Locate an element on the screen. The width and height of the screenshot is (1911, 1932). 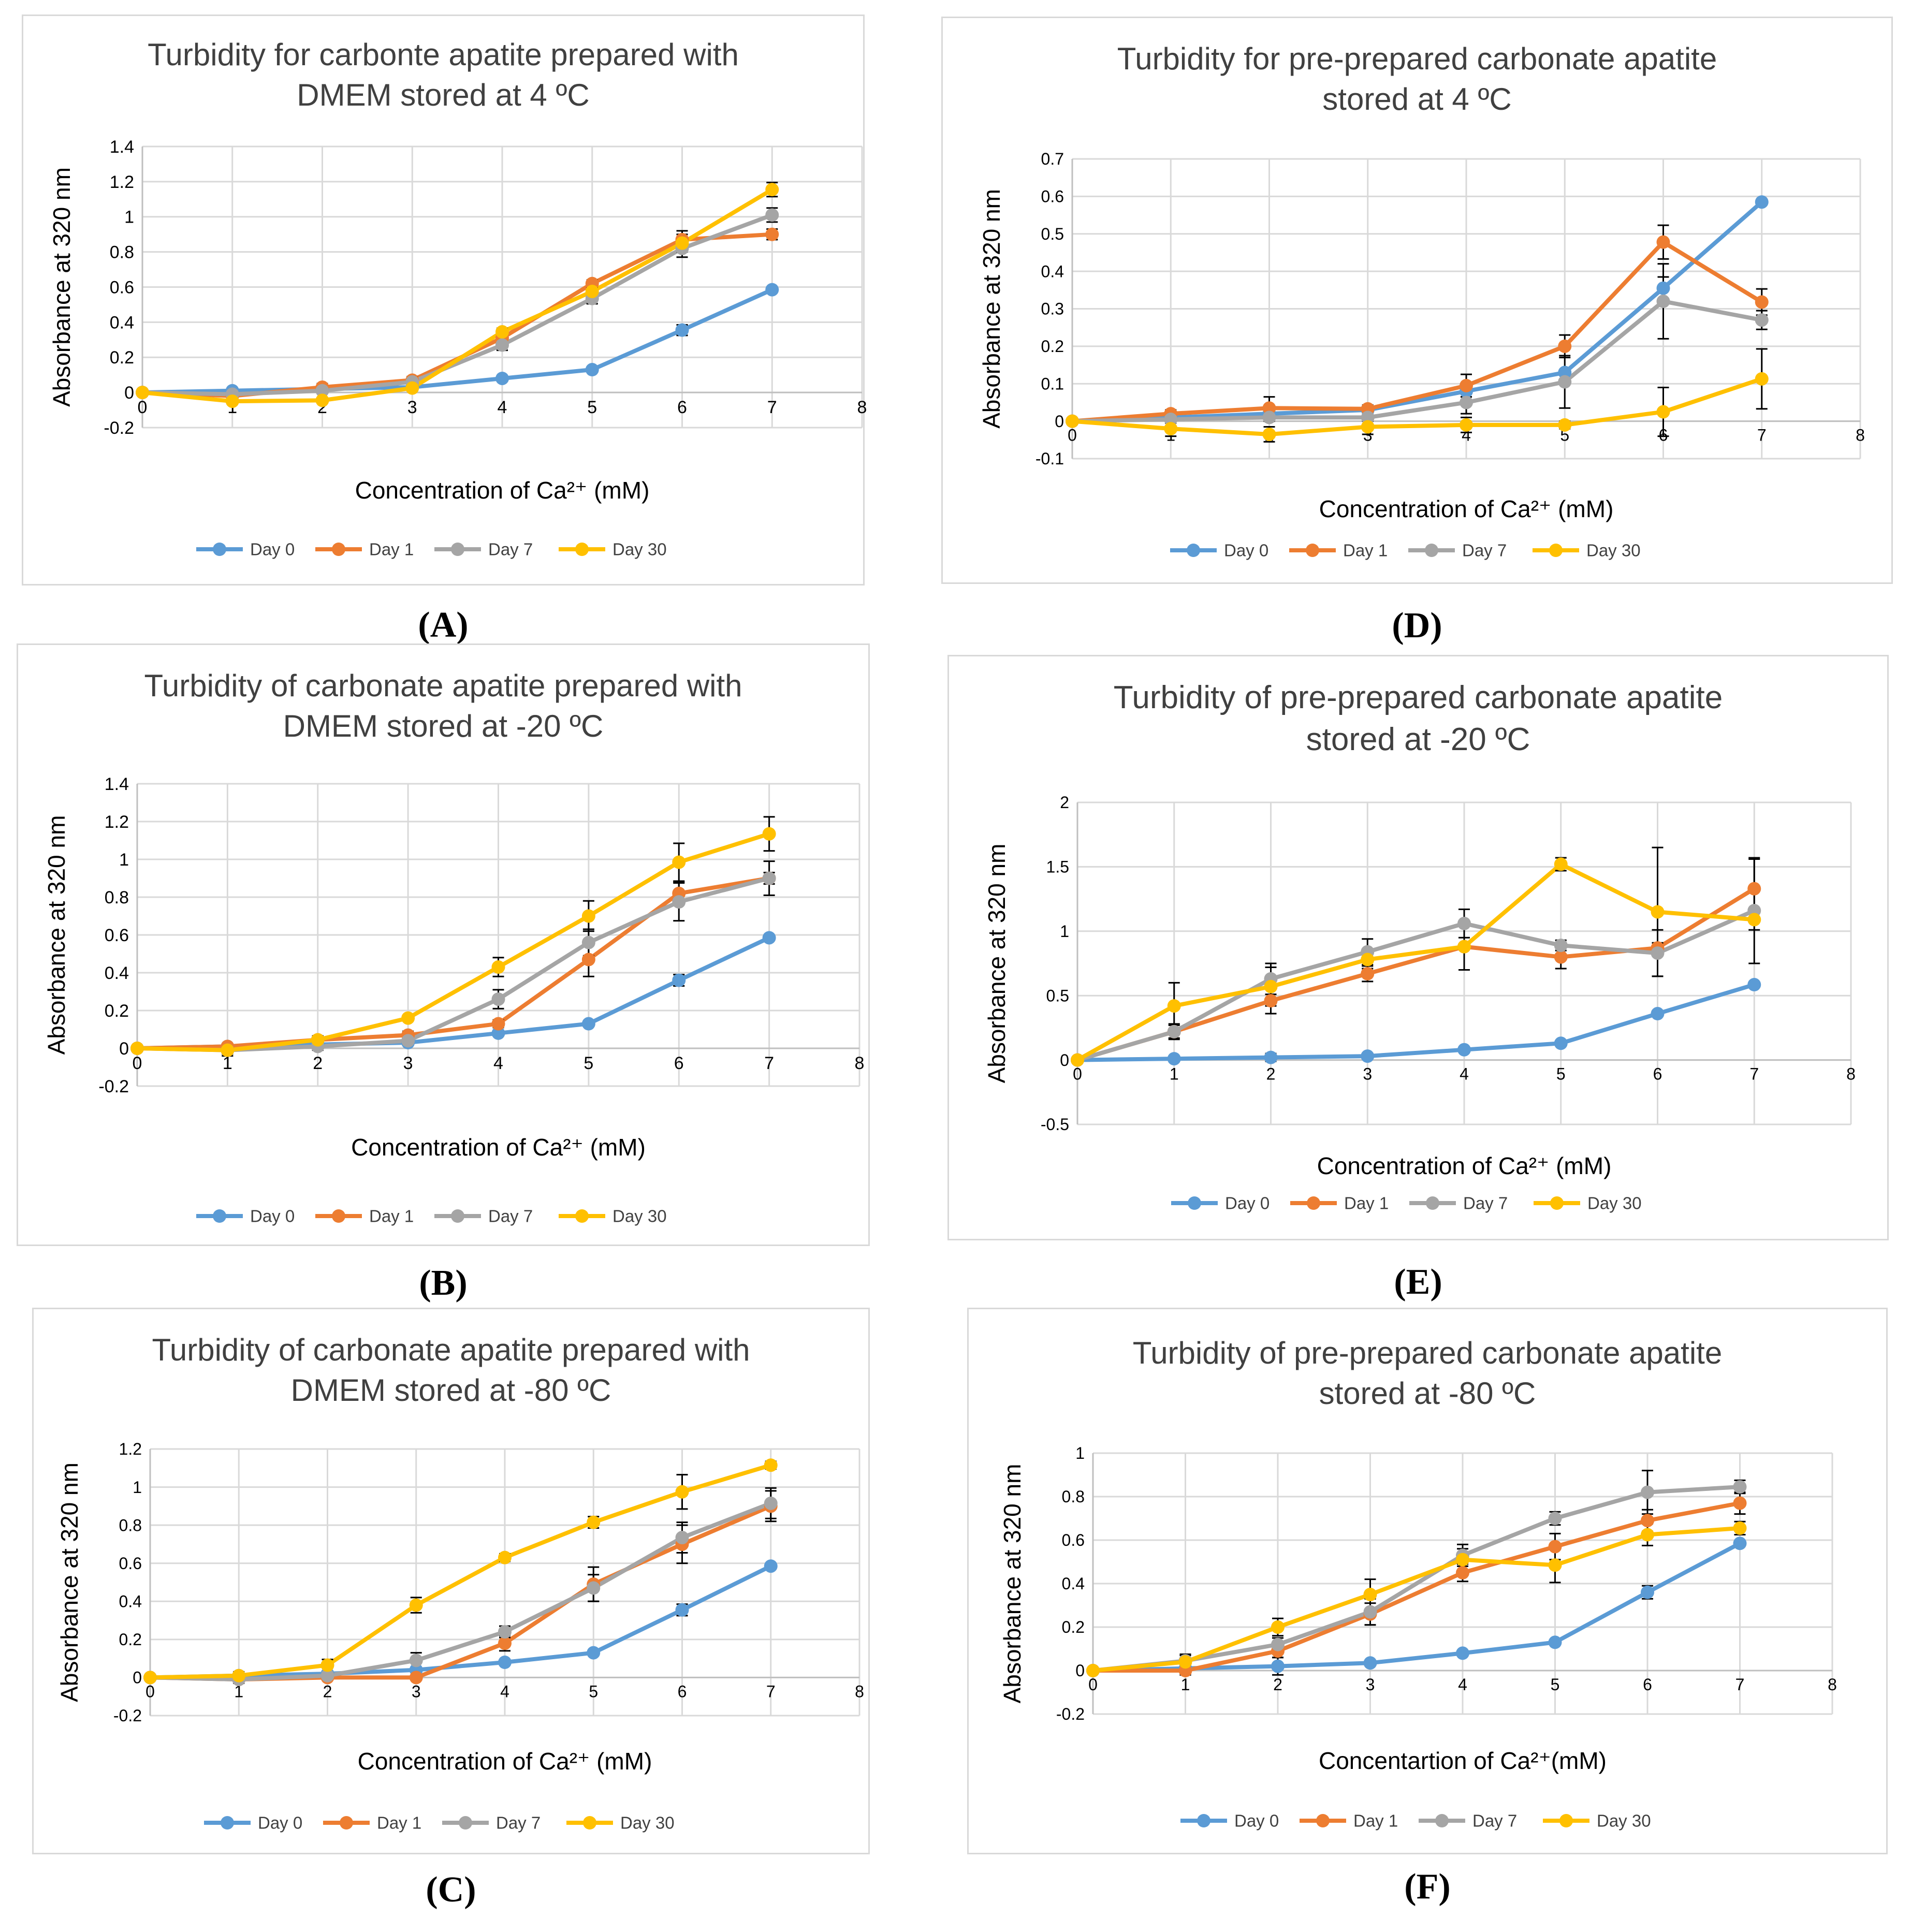
y-tick-label: -0.1 is located at coordinates (1049, 459).